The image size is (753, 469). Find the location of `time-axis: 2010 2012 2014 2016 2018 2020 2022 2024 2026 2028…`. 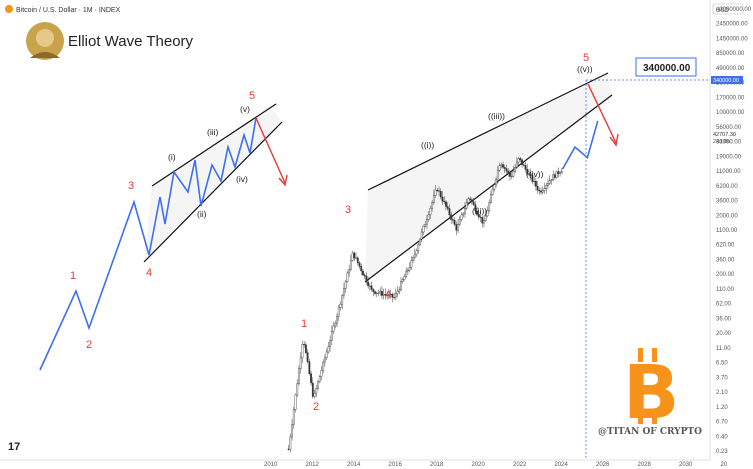

time-axis: 2010 2012 2014 2016 2018 2020 2022 2024 2026 2028… is located at coordinates (364, 463).